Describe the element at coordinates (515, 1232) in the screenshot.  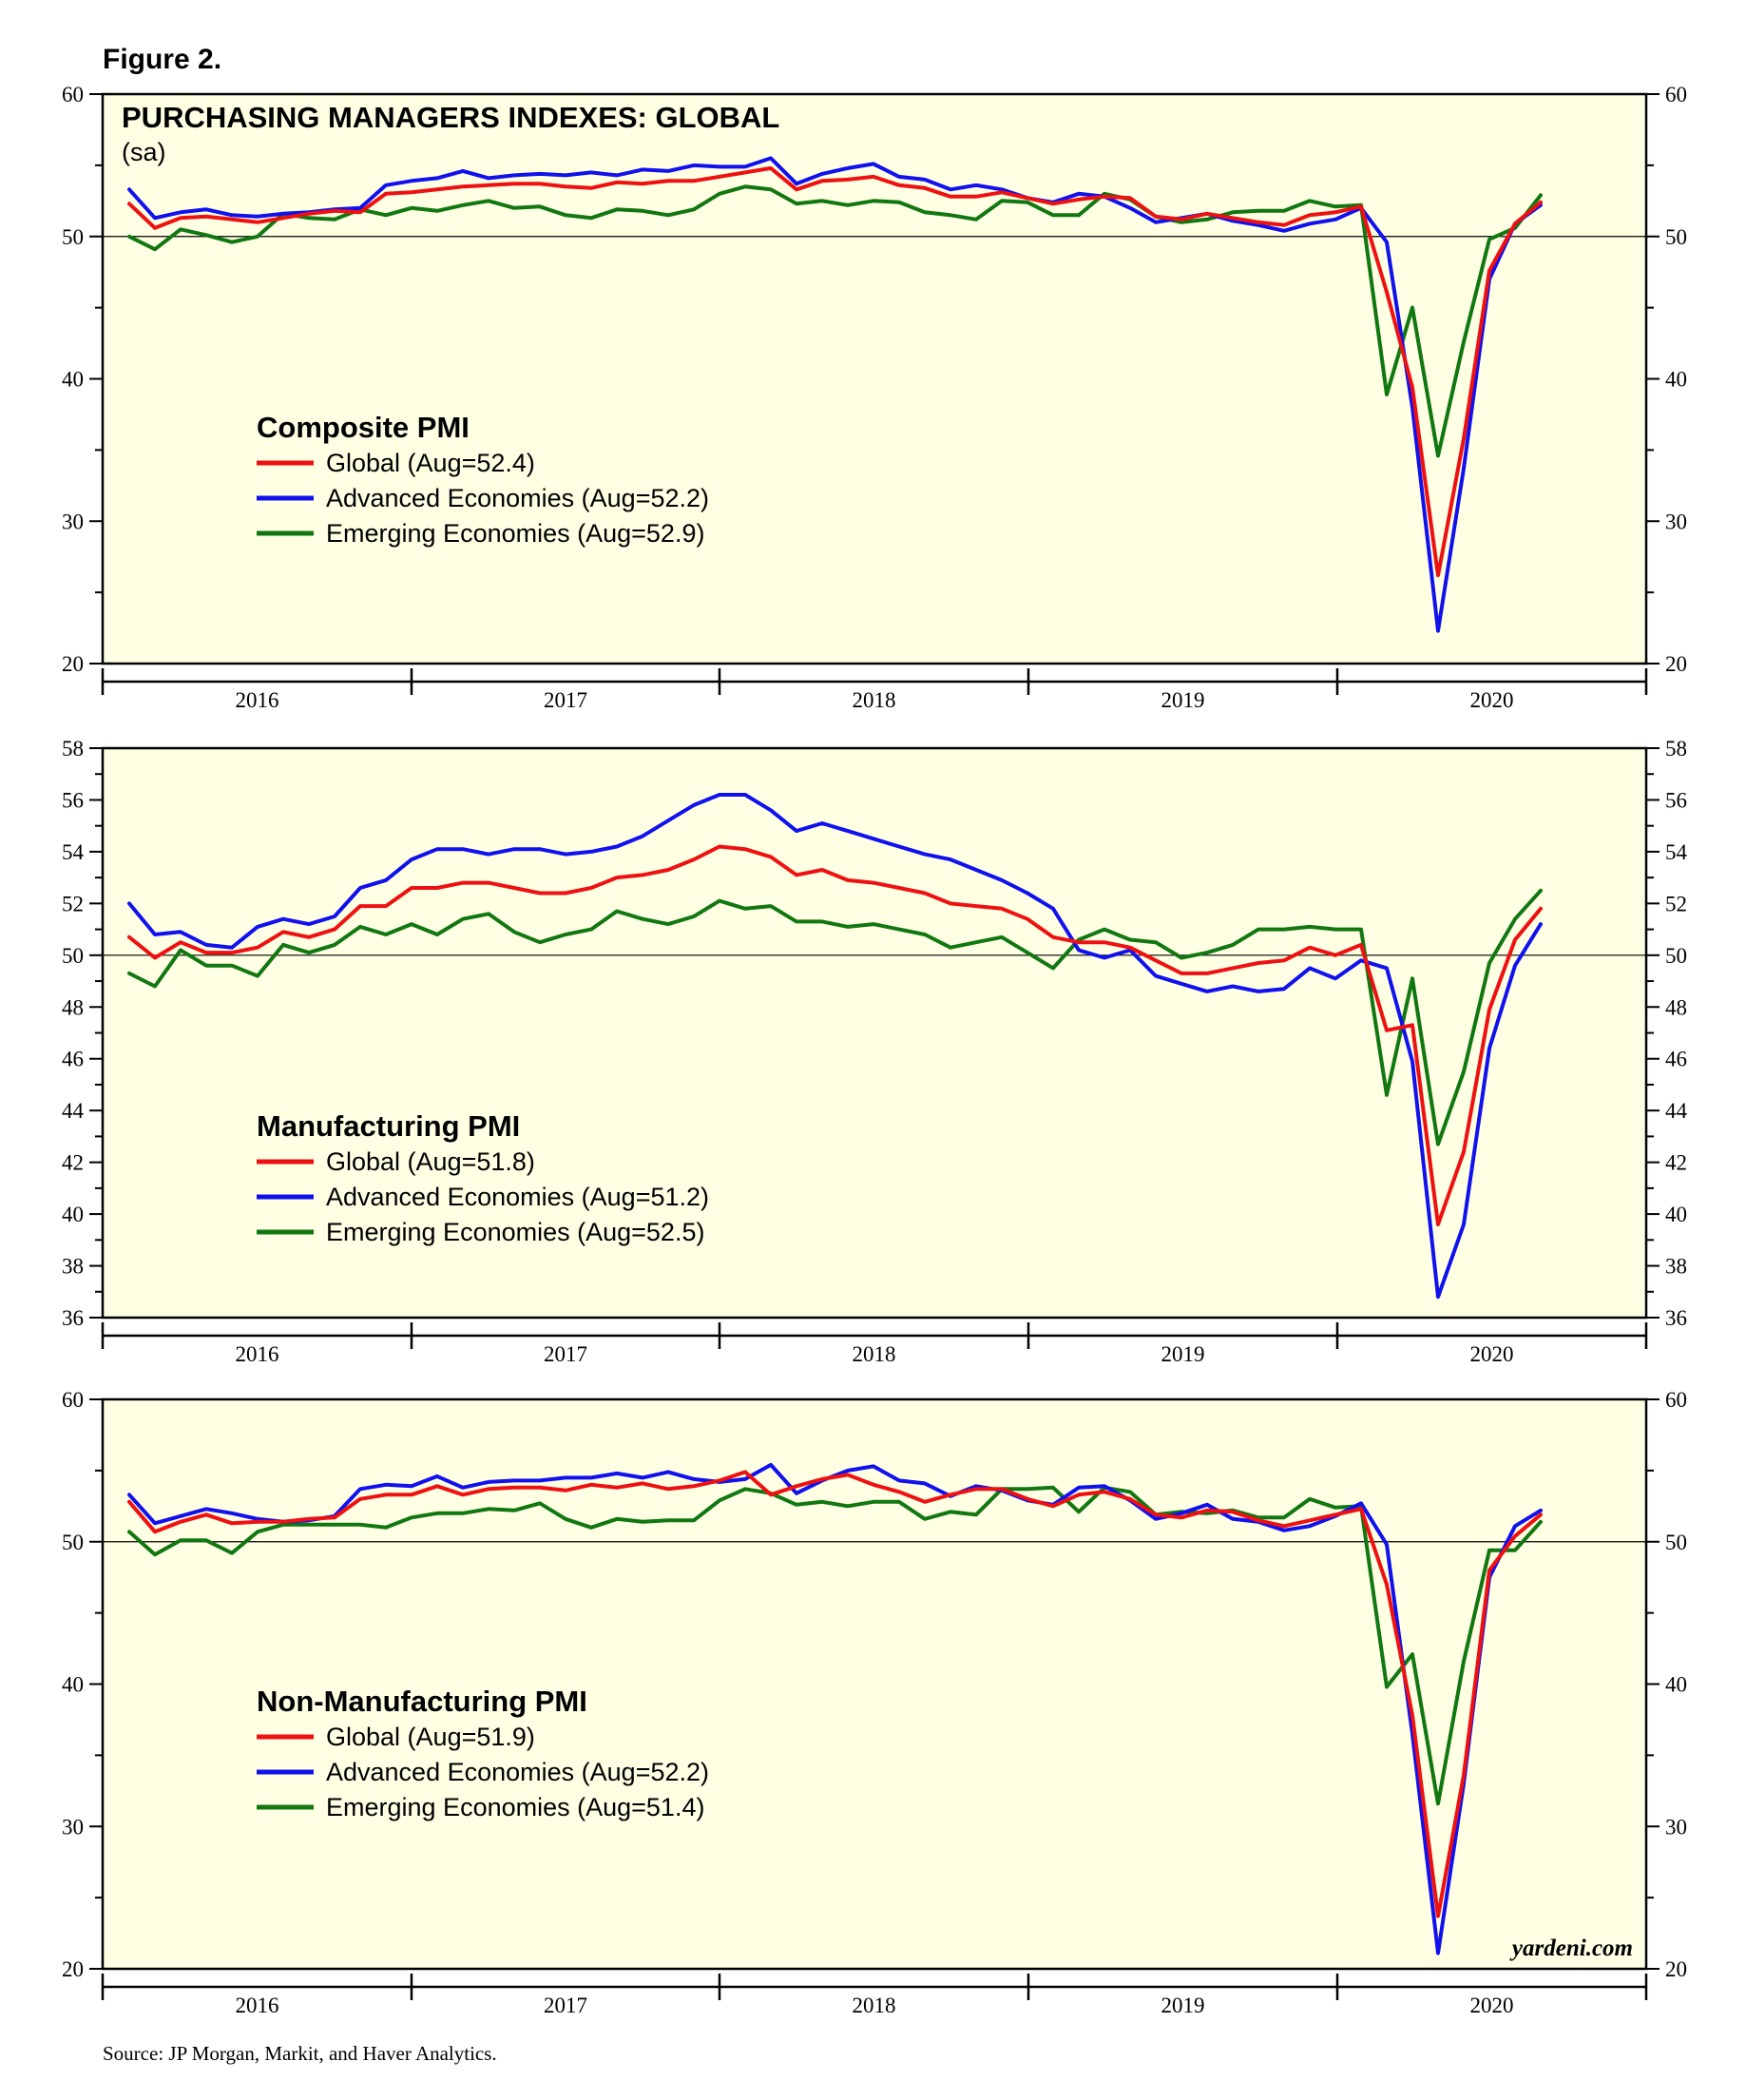
I see `legend-label-emerging: Emerging Economies (Aug=52.5)` at that location.